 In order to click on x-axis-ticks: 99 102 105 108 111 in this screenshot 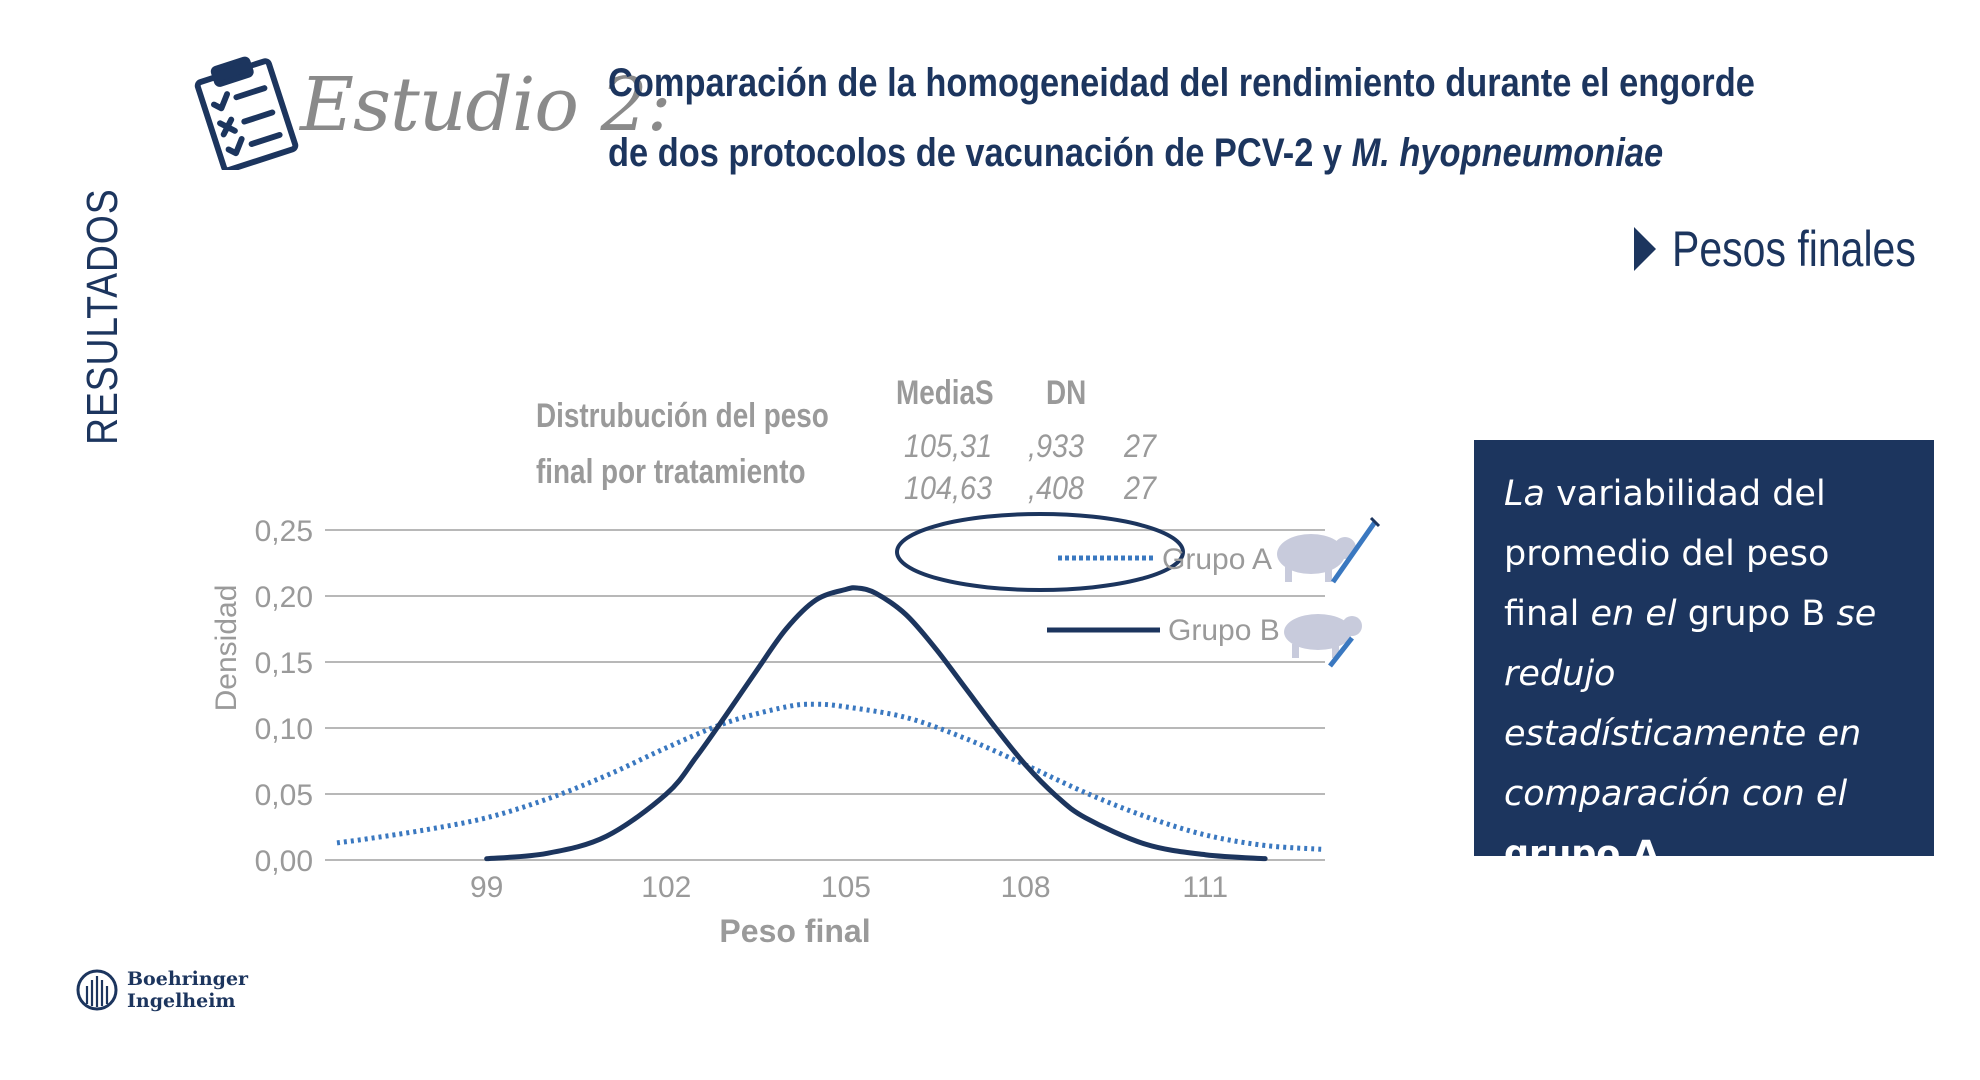, I will do `click(849, 887)`.